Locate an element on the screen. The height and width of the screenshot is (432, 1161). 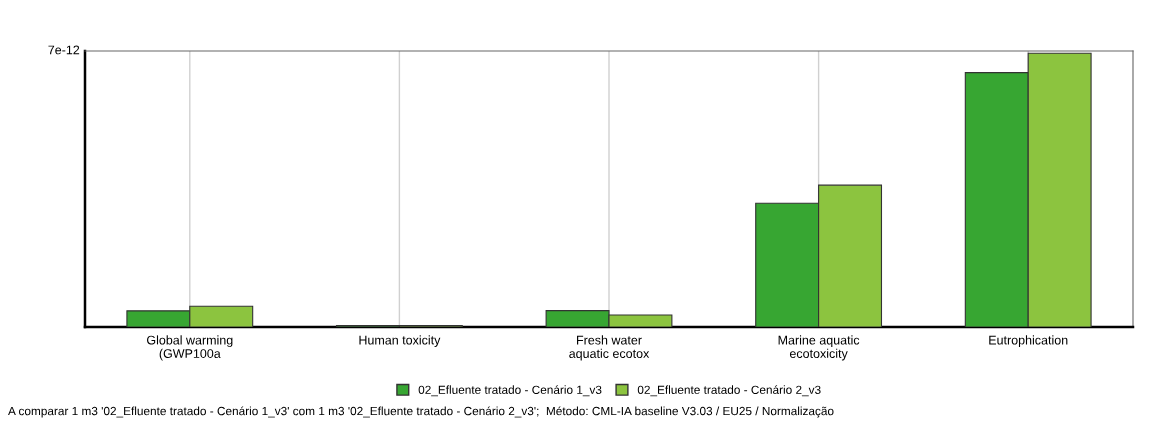
legend-label: 02_Efluente tratado - Cenário 1_v3 is located at coordinates (510, 391).